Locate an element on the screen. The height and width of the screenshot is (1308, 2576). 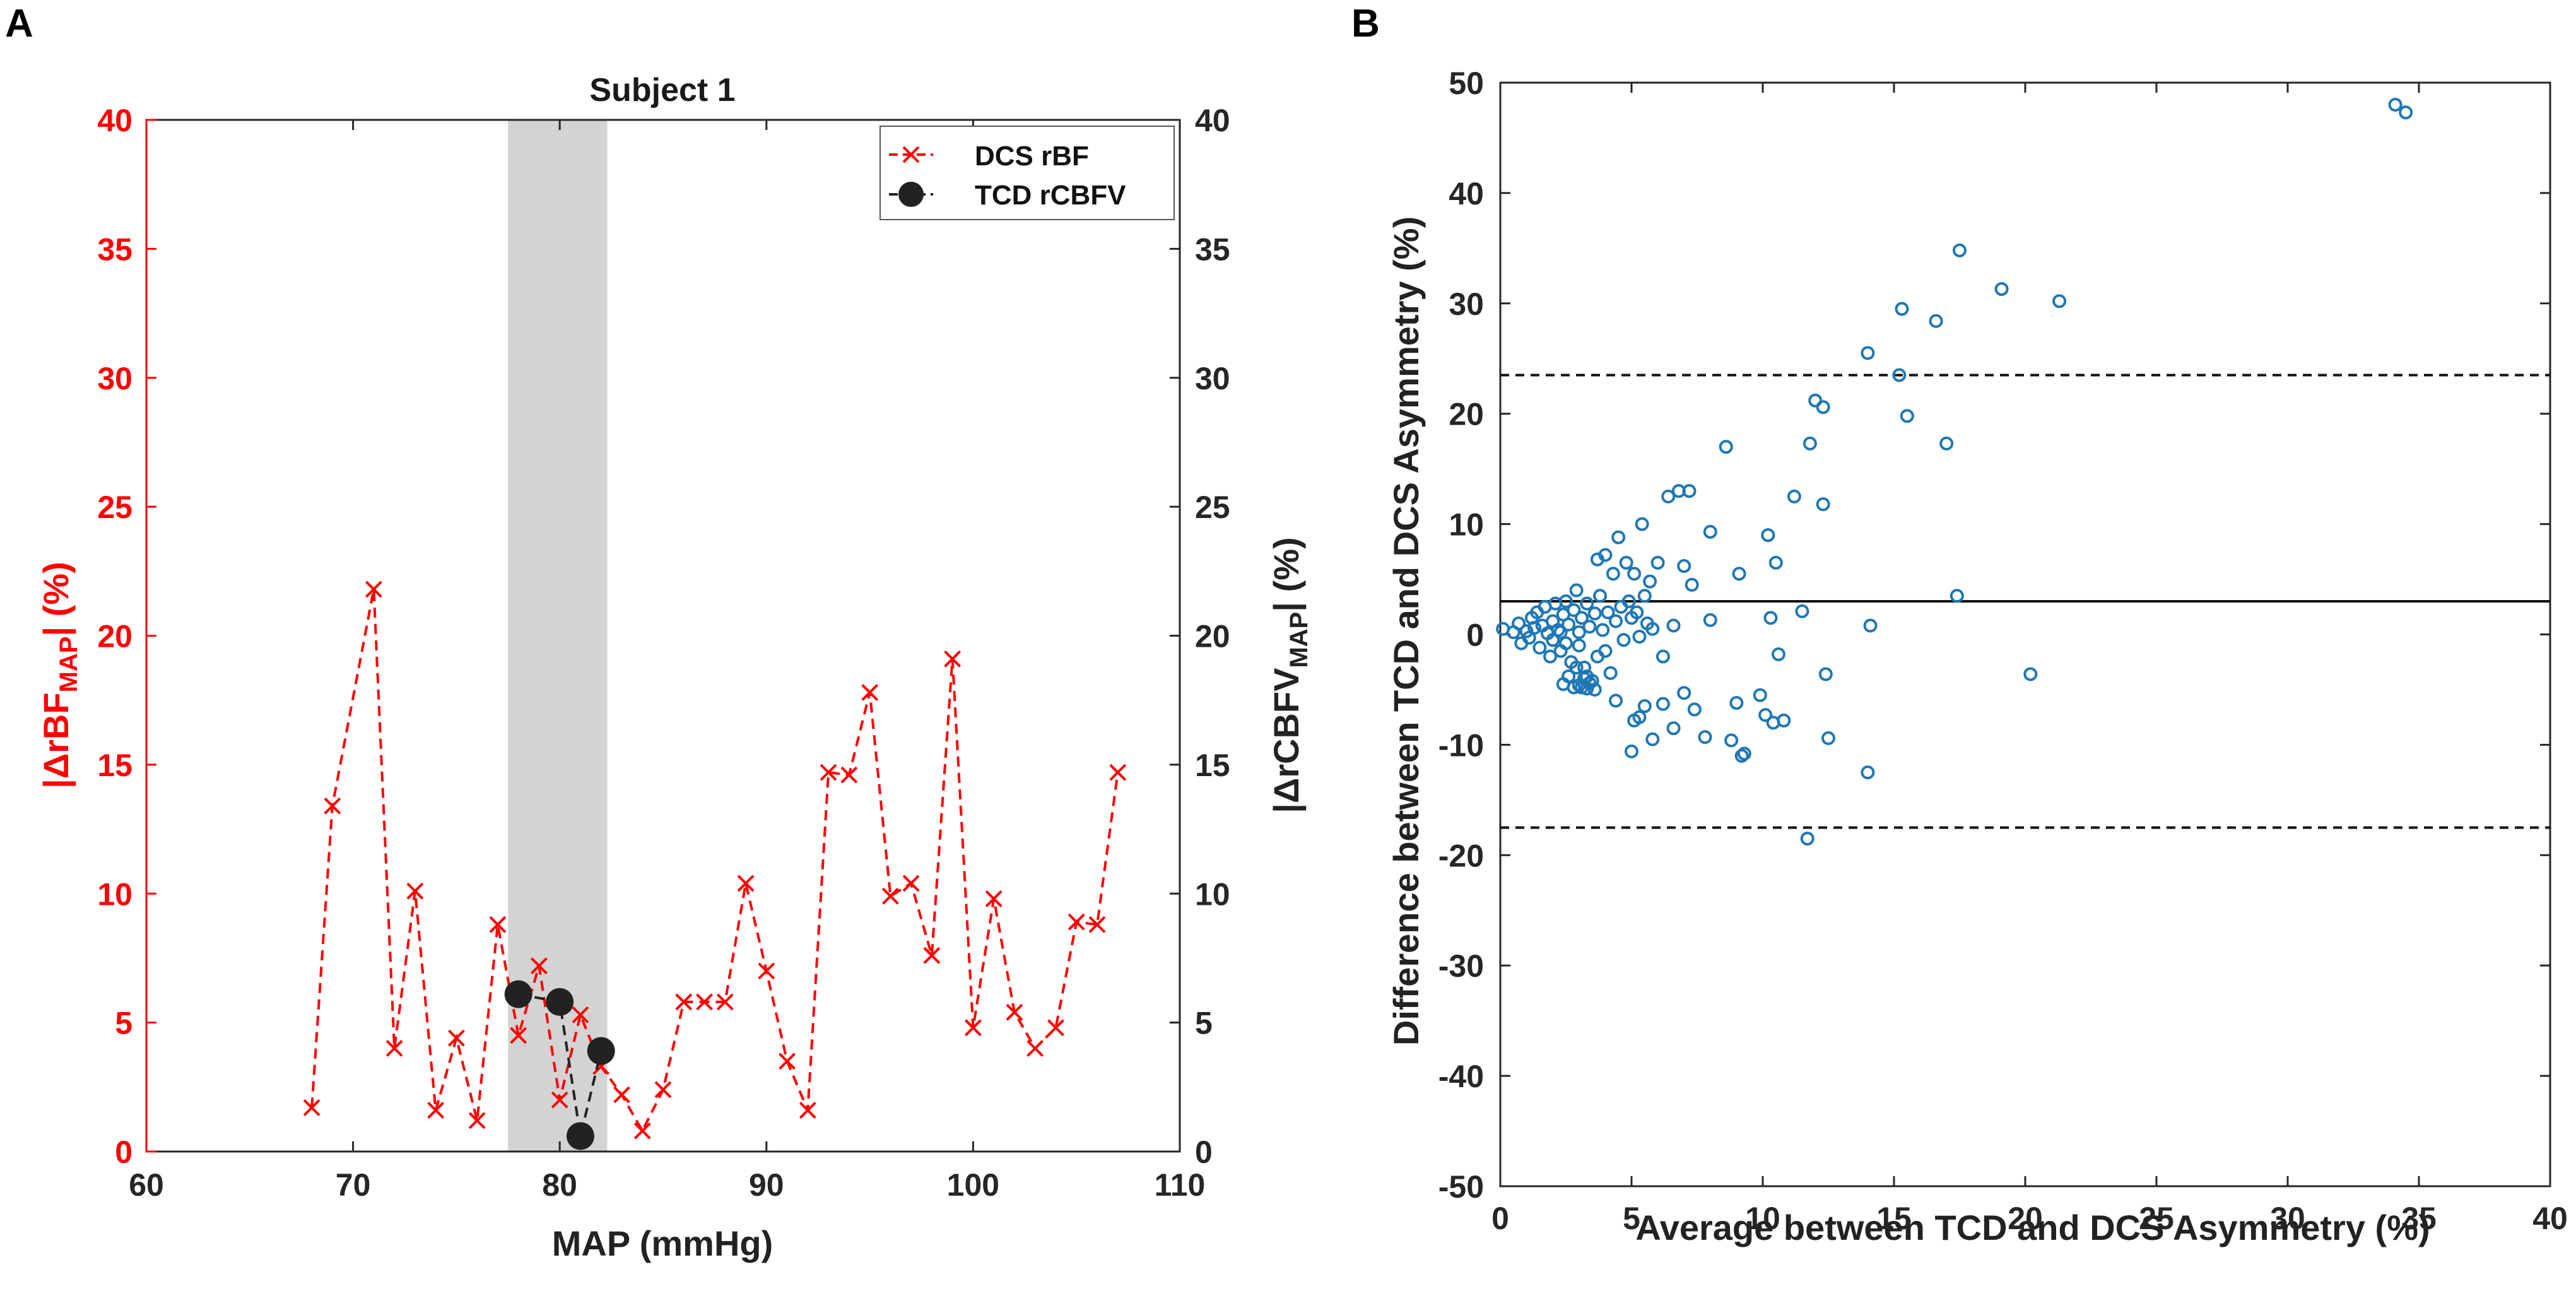
chart-a-ylabel-left: |ΔrBFMAP| (%) is located at coordinates (59, 675).